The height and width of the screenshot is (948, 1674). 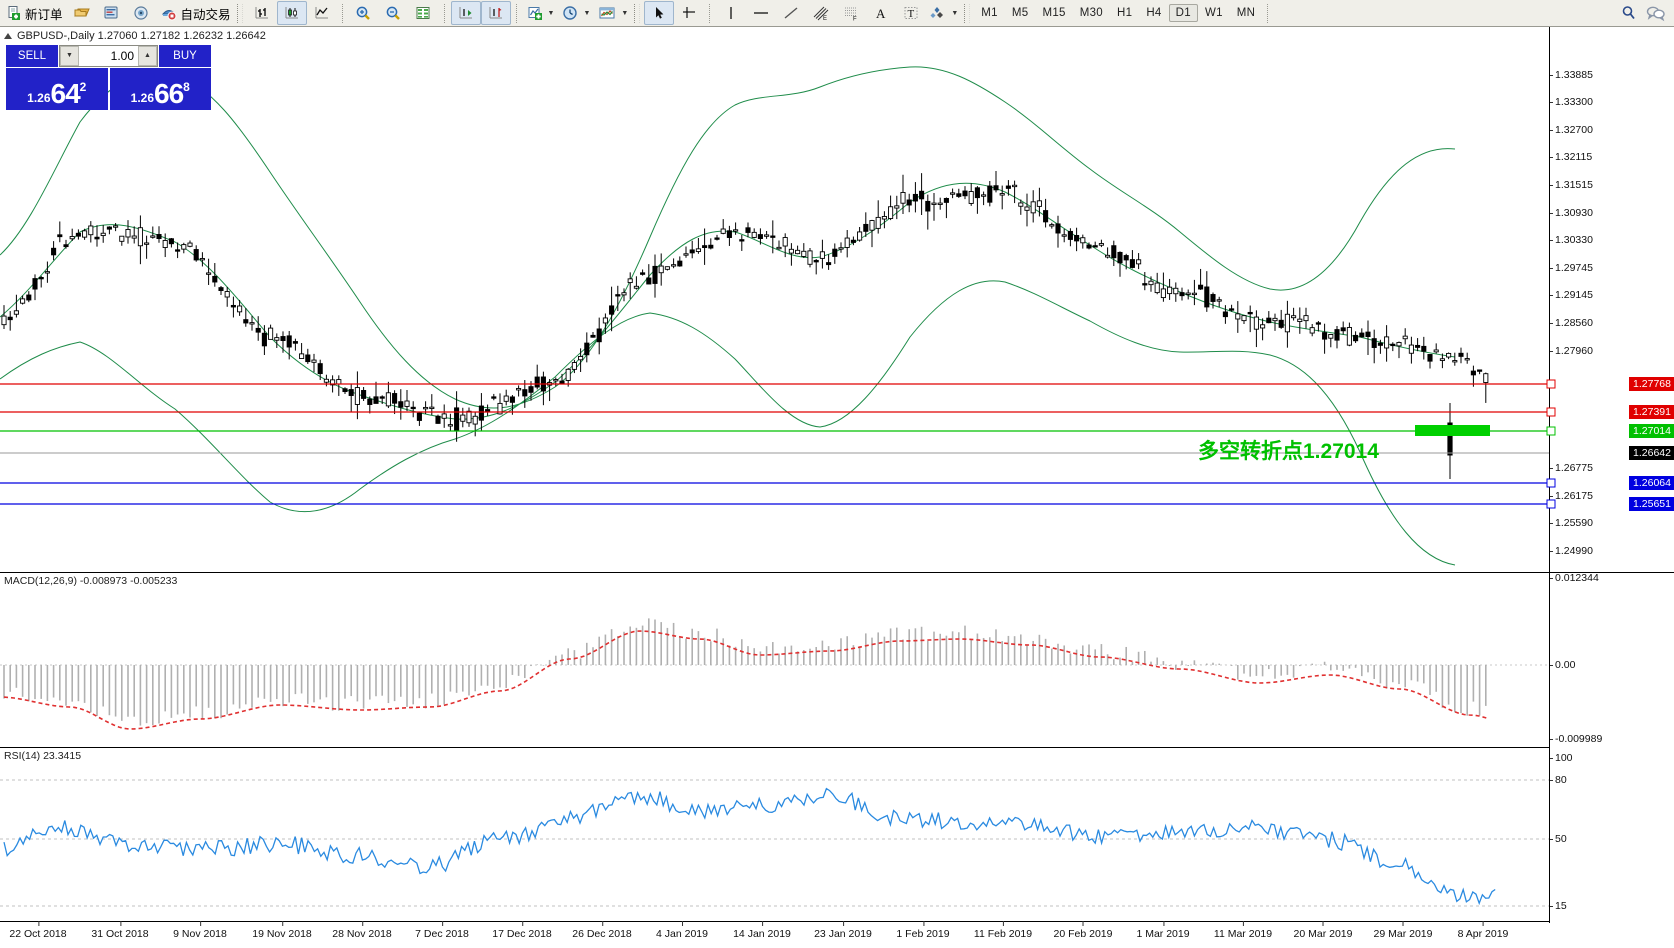 I want to click on price-tick: 1.31515, so click(x=1571, y=185).